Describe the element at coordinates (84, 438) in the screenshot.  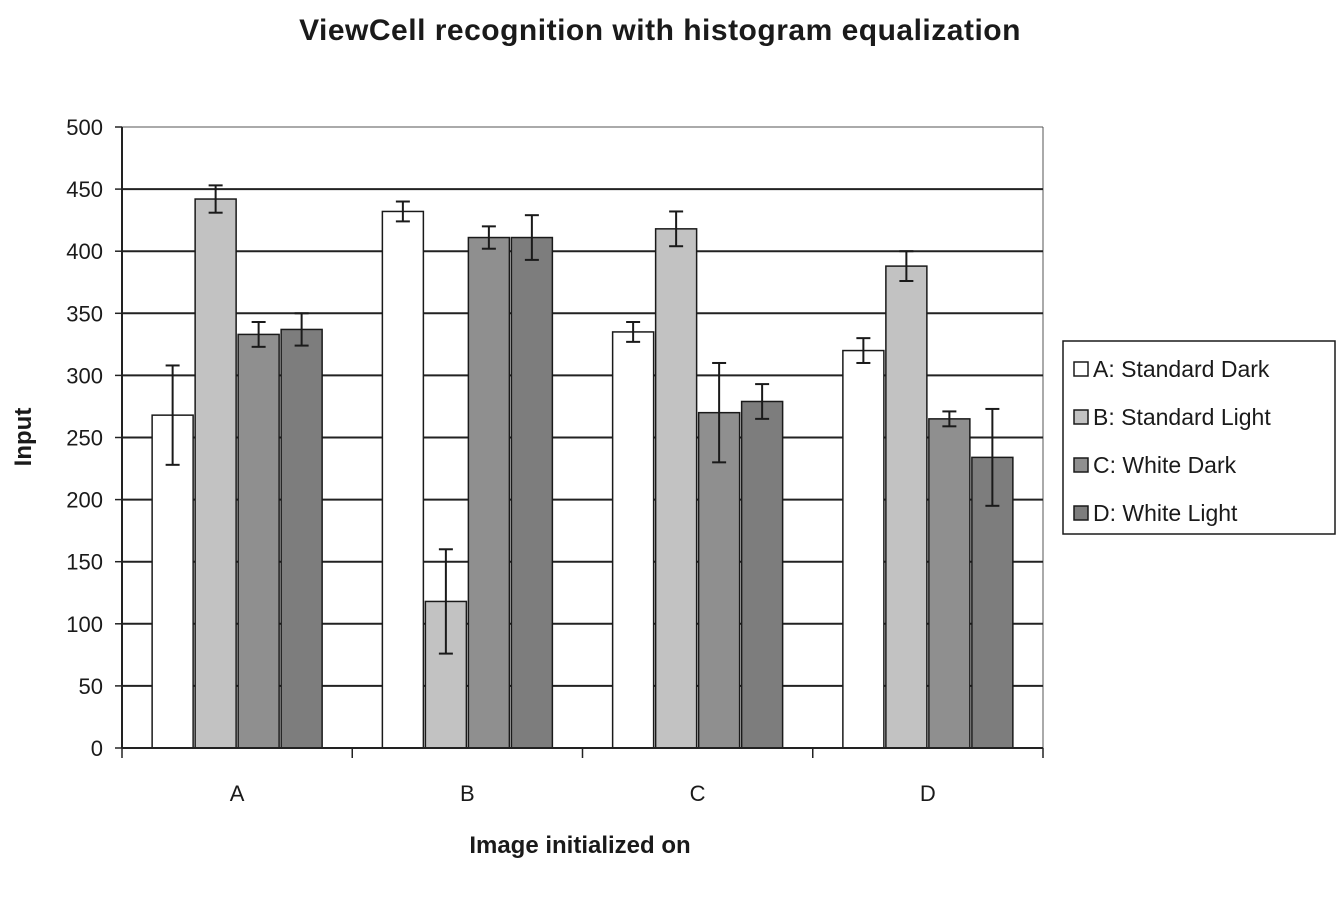
I see `y-tick-label: 250` at that location.